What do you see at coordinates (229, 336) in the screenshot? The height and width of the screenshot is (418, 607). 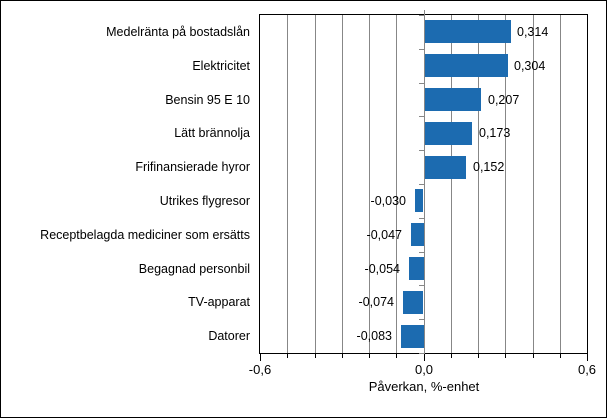 I see `category-label: Datorer` at bounding box center [229, 336].